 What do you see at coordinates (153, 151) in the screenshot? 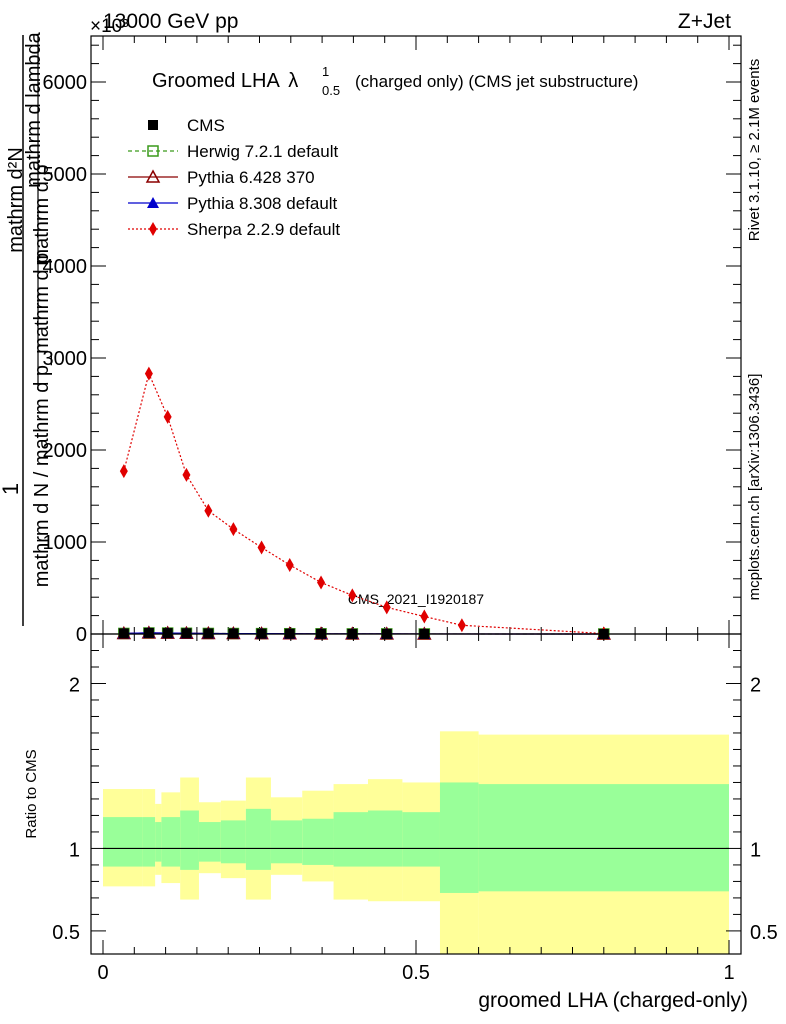
I see `legend-herwig-marker` at bounding box center [153, 151].